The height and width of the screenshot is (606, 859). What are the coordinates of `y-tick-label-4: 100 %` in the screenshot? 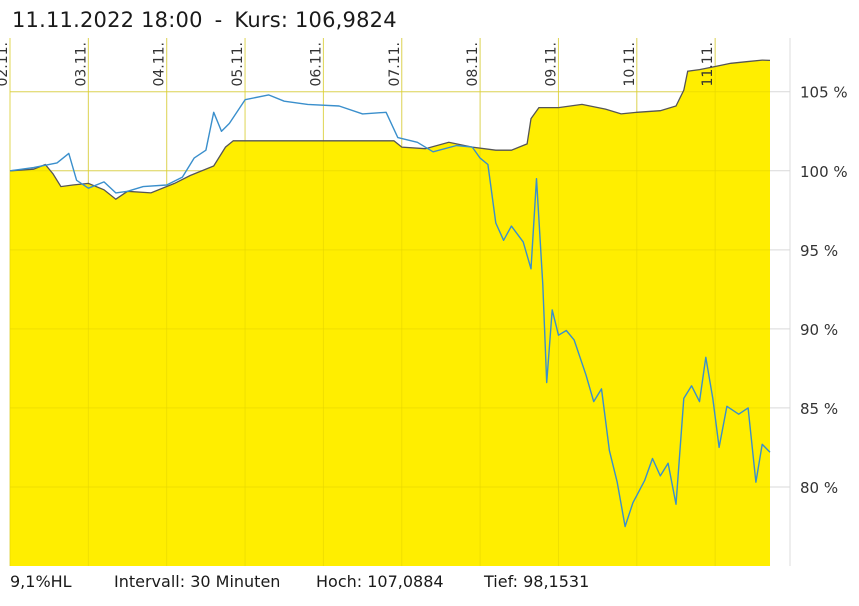 It's located at (824, 172).